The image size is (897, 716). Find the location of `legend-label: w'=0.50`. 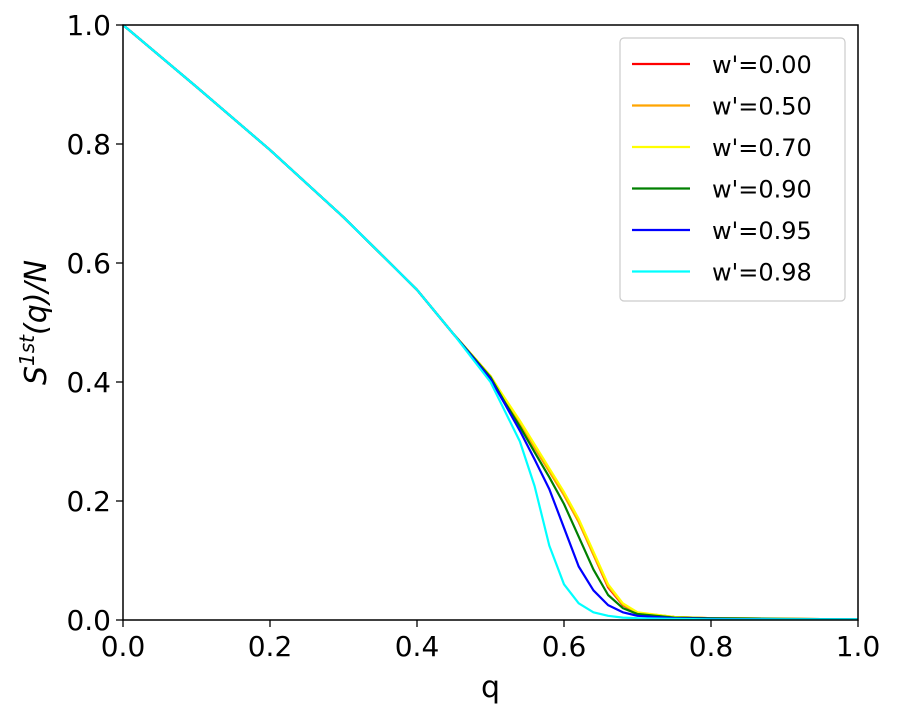

legend-label: w'=0.50 is located at coordinates (762, 107).